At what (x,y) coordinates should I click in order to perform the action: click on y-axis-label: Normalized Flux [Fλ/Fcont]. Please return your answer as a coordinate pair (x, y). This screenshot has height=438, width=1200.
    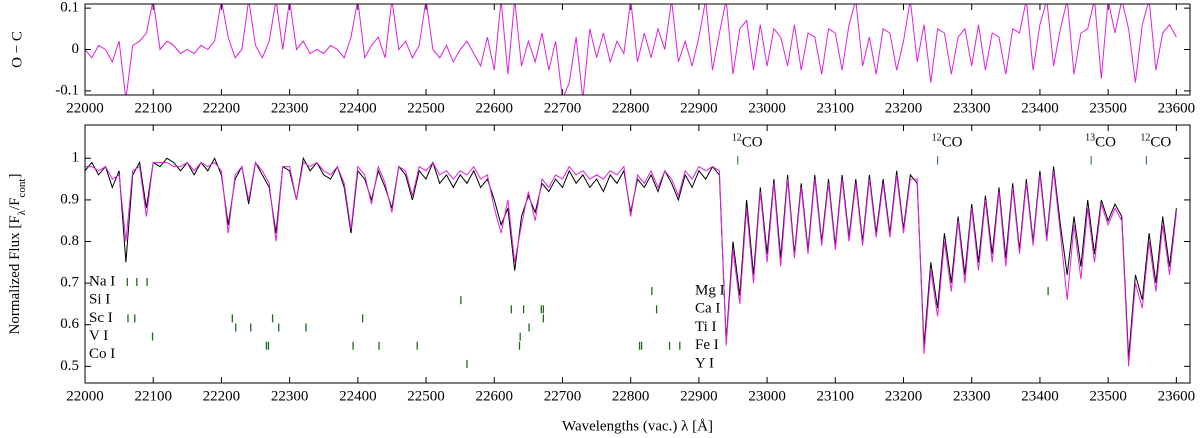
    Looking at the image, I should click on (17, 254).